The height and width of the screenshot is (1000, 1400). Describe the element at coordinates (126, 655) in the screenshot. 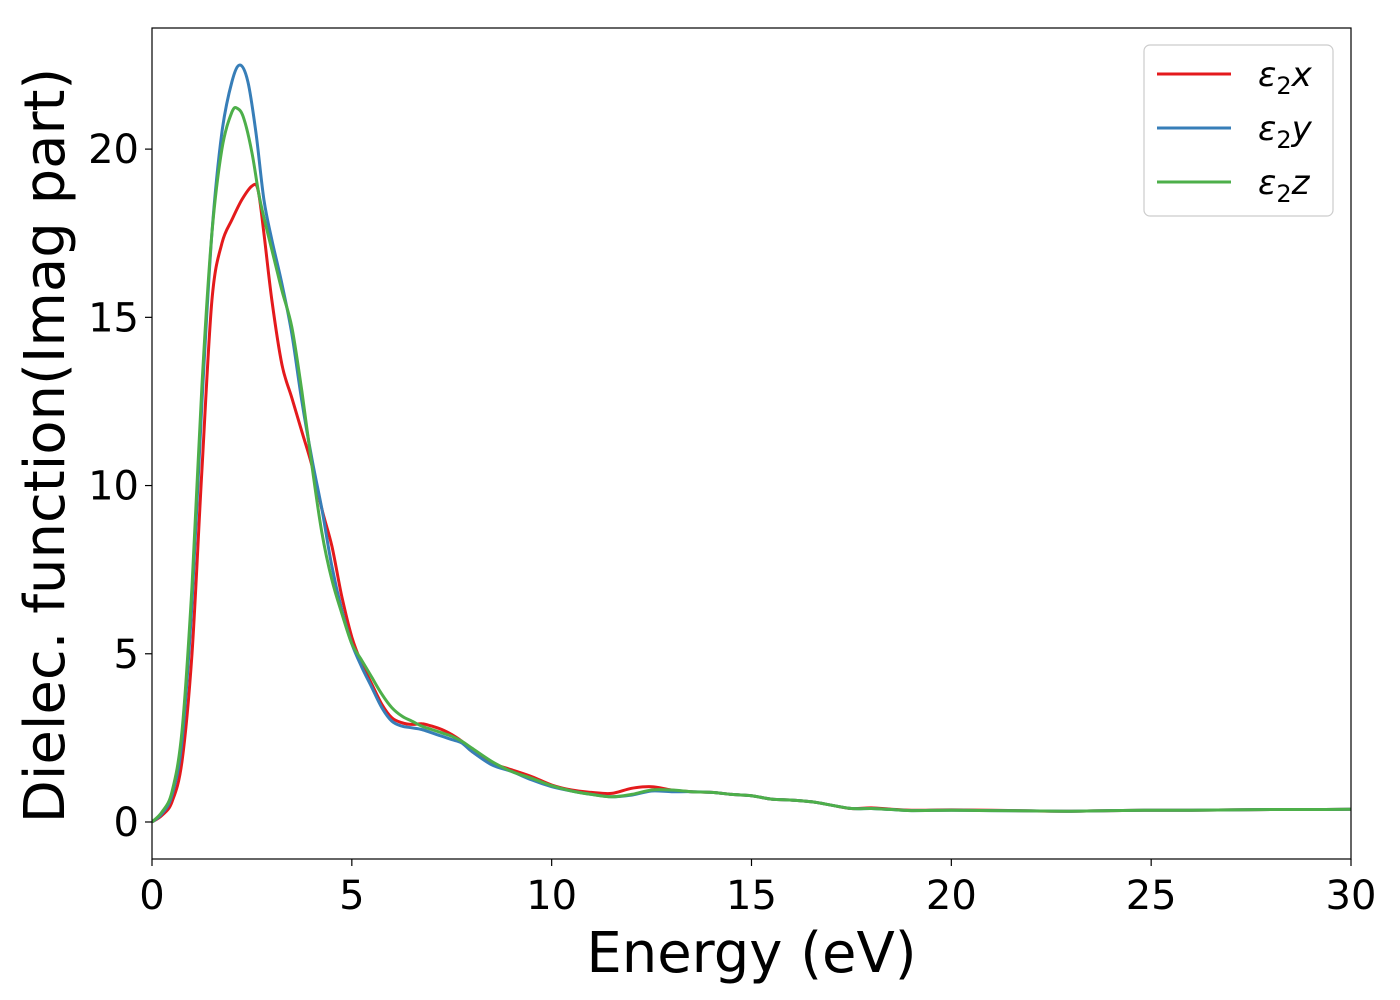

I see `y-tick-label: 5` at that location.